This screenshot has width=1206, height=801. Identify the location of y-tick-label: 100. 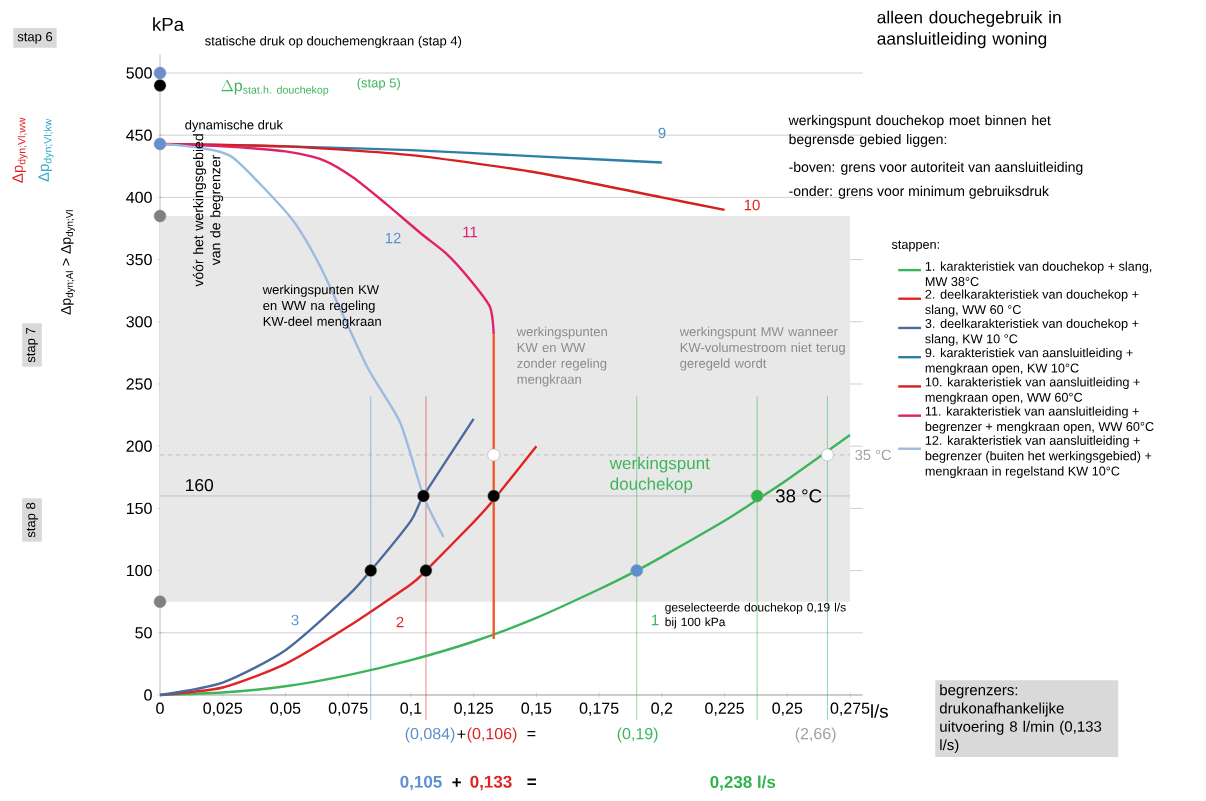
(139, 570).